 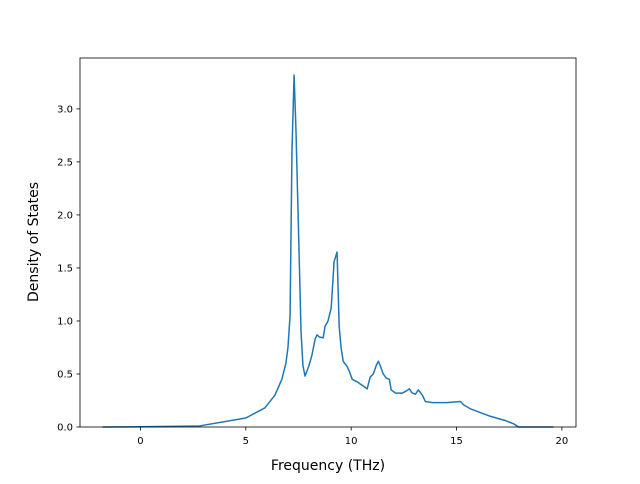 What do you see at coordinates (65, 321) in the screenshot?
I see `y-tick-label: 1.0` at bounding box center [65, 321].